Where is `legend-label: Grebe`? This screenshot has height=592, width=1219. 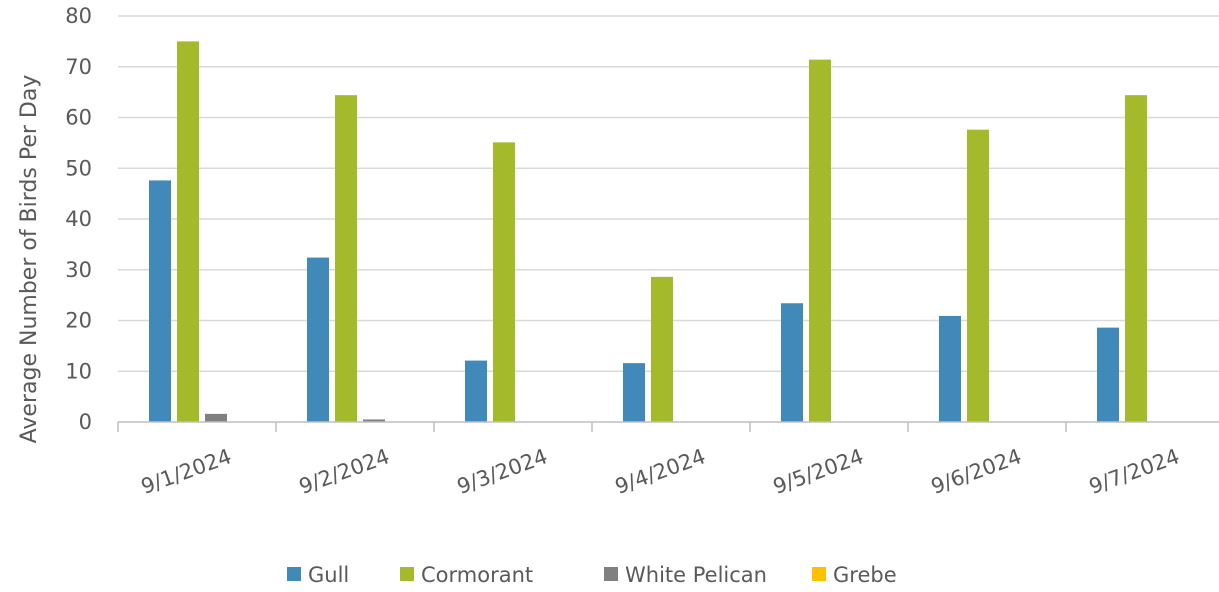
legend-label: Grebe is located at coordinates (865, 575).